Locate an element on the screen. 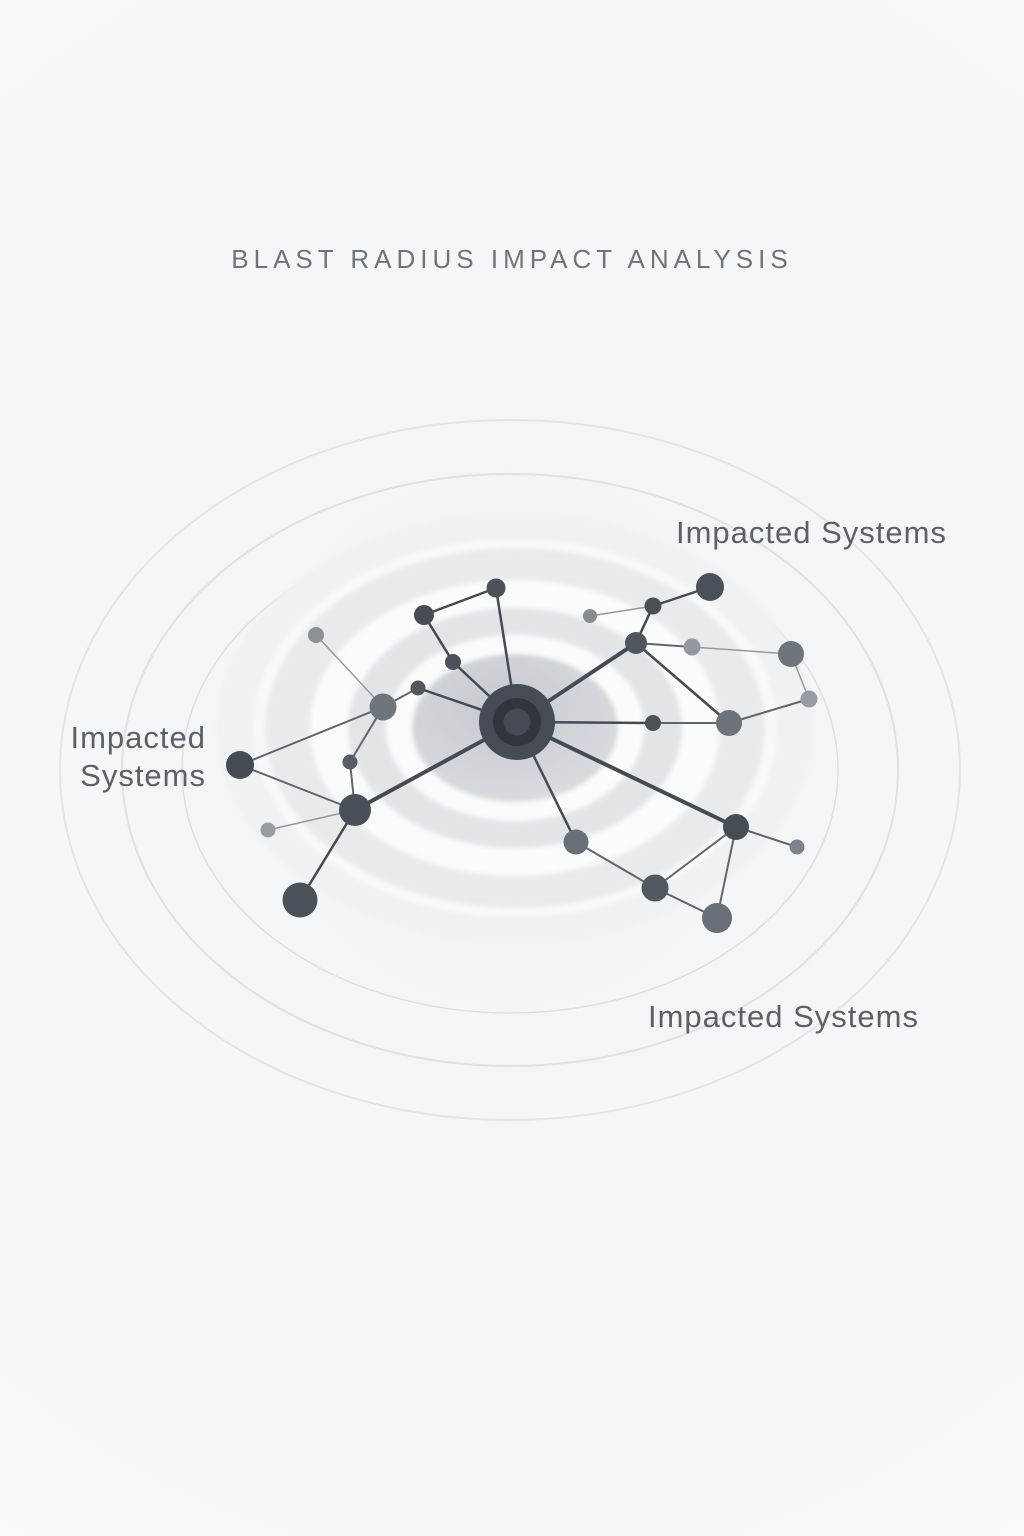 The image size is (1024, 1536). graph-nodes is located at coordinates (522, 753).